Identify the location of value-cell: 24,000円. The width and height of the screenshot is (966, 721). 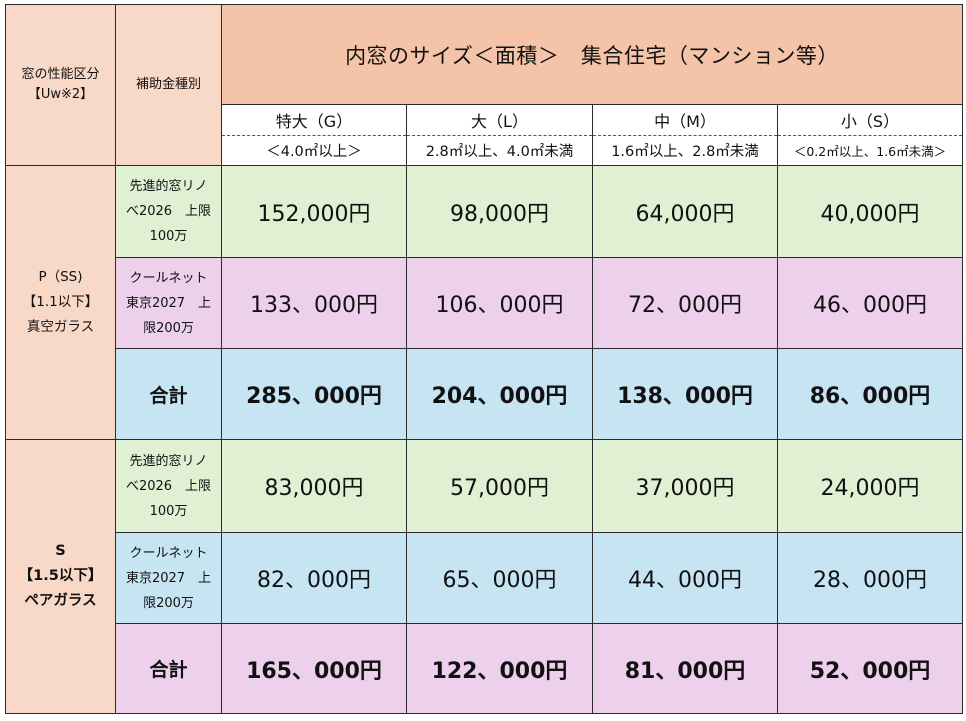
(870, 486).